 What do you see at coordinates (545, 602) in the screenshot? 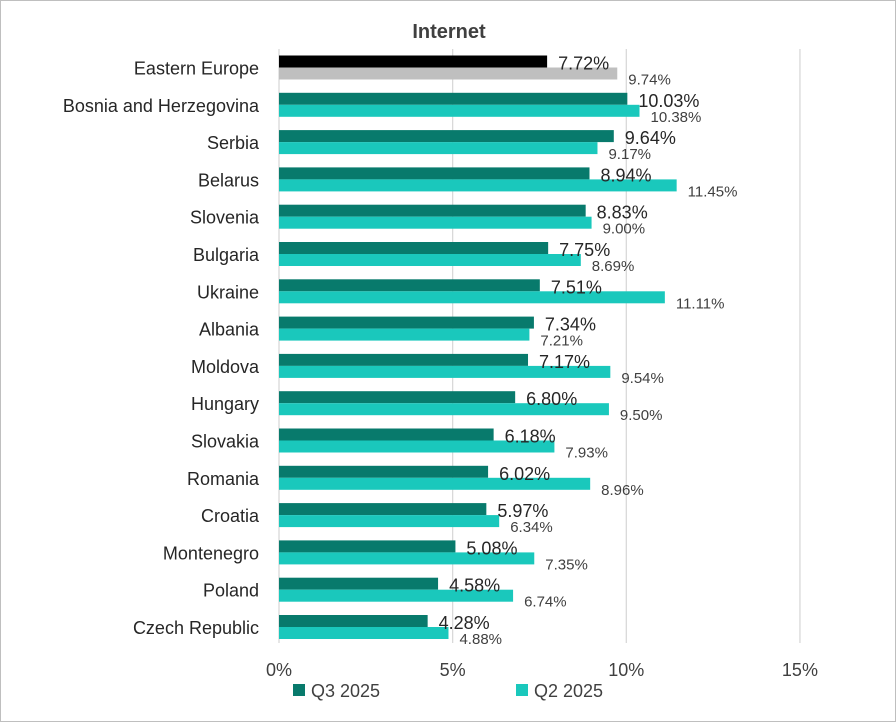
I see `data-label-q2: 6.74%` at bounding box center [545, 602].